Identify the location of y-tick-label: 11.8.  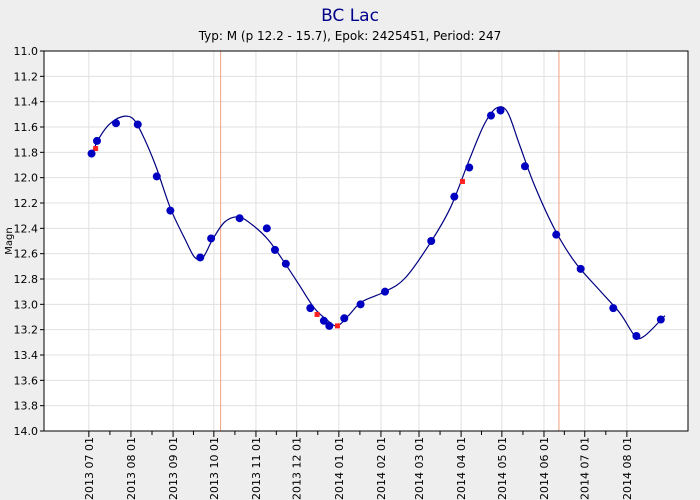
(26, 152).